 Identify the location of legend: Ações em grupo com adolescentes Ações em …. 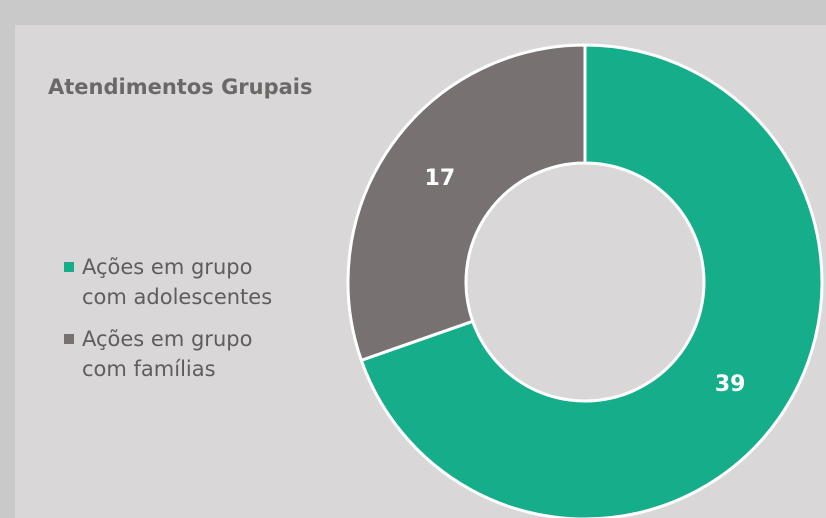
(172, 324).